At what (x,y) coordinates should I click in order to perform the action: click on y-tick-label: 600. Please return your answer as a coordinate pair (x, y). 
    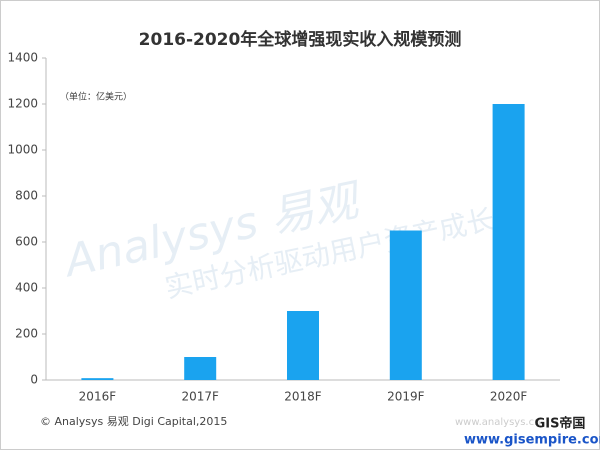
    Looking at the image, I should click on (26, 242).